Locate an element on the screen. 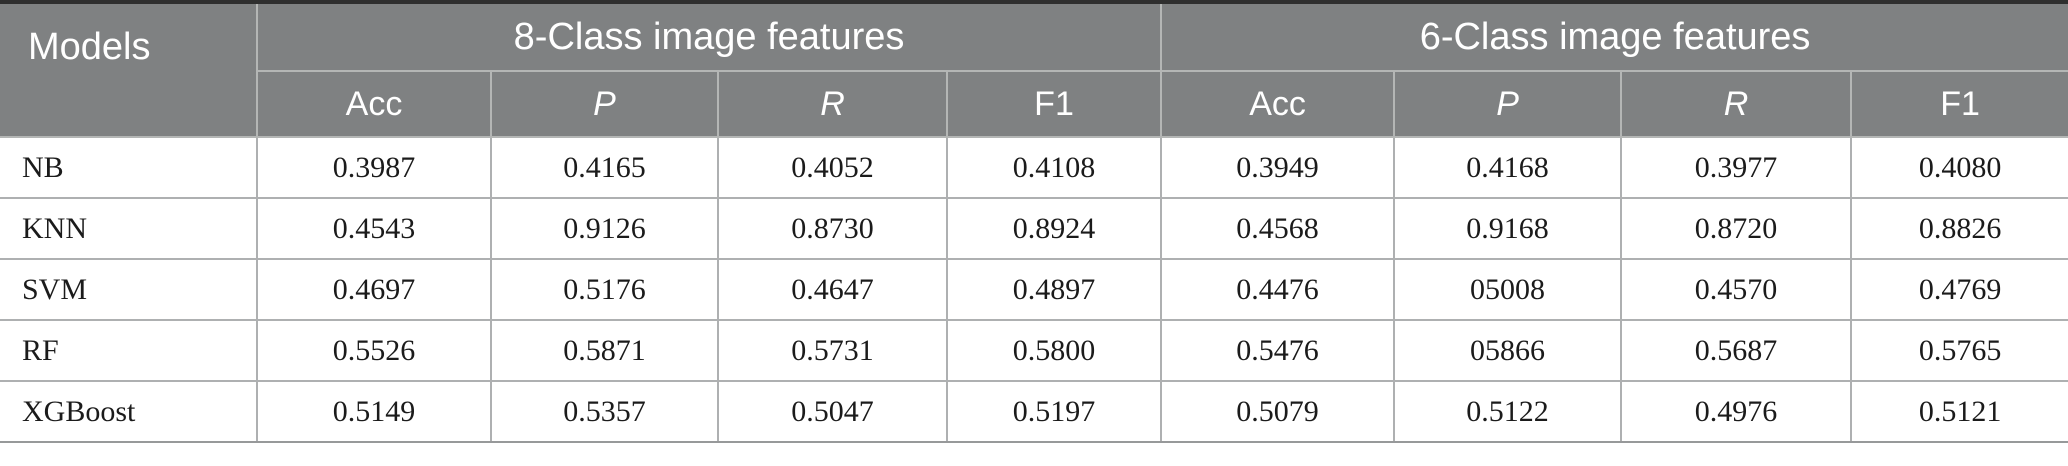 The width and height of the screenshot is (2068, 466). metric-header-f1-8class: F1 is located at coordinates (1054, 104).